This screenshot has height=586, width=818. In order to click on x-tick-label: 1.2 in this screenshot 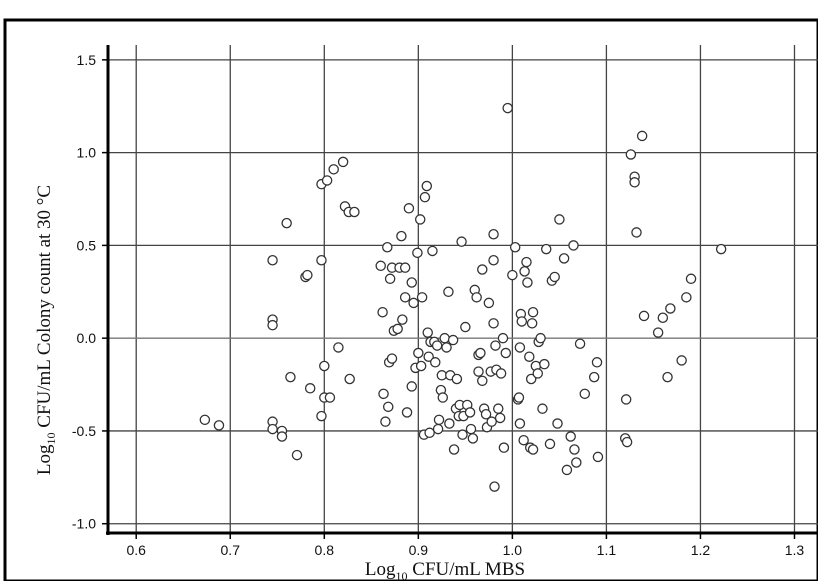, I will do `click(701, 550)`.